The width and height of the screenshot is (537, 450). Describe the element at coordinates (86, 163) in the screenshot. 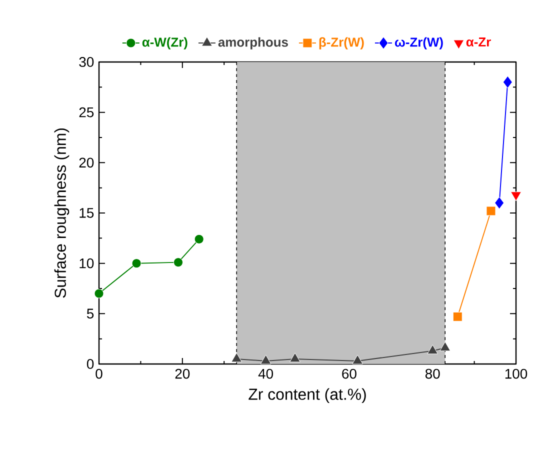

I see `y-tick-label: 20` at that location.